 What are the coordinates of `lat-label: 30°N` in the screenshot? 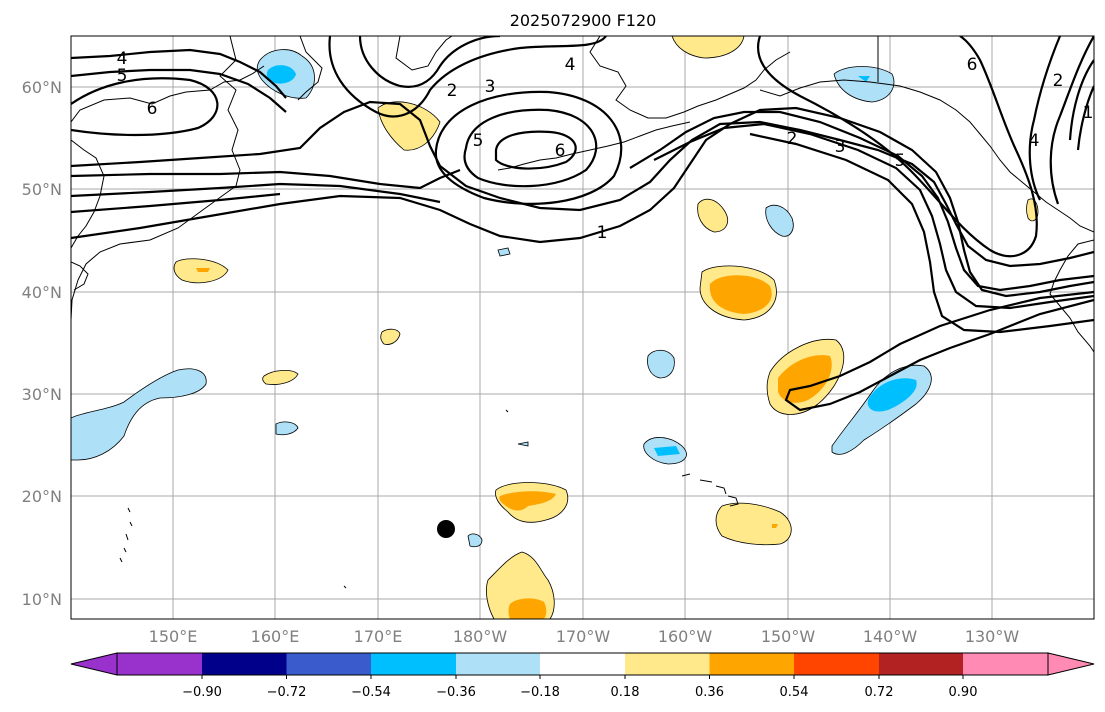 It's located at (42, 394).